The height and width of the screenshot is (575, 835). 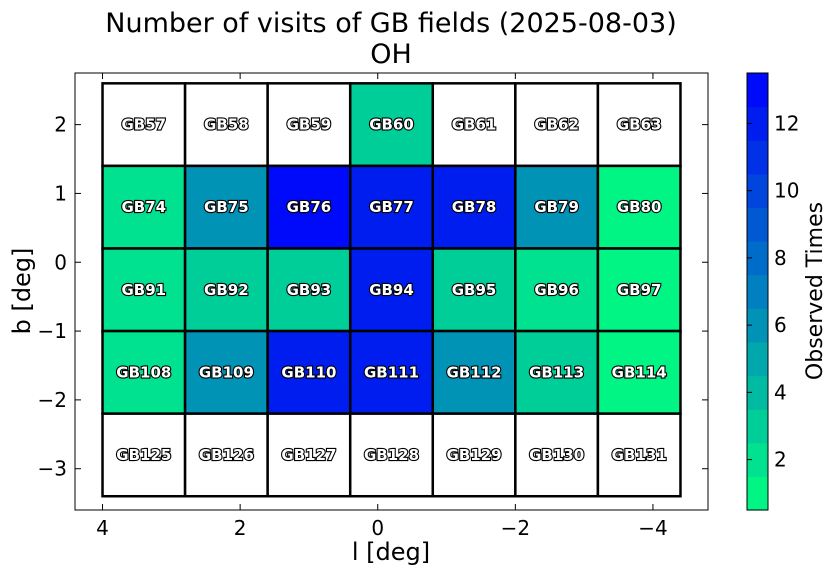 What do you see at coordinates (639, 372) in the screenshot?
I see `cell-label: GB114` at bounding box center [639, 372].